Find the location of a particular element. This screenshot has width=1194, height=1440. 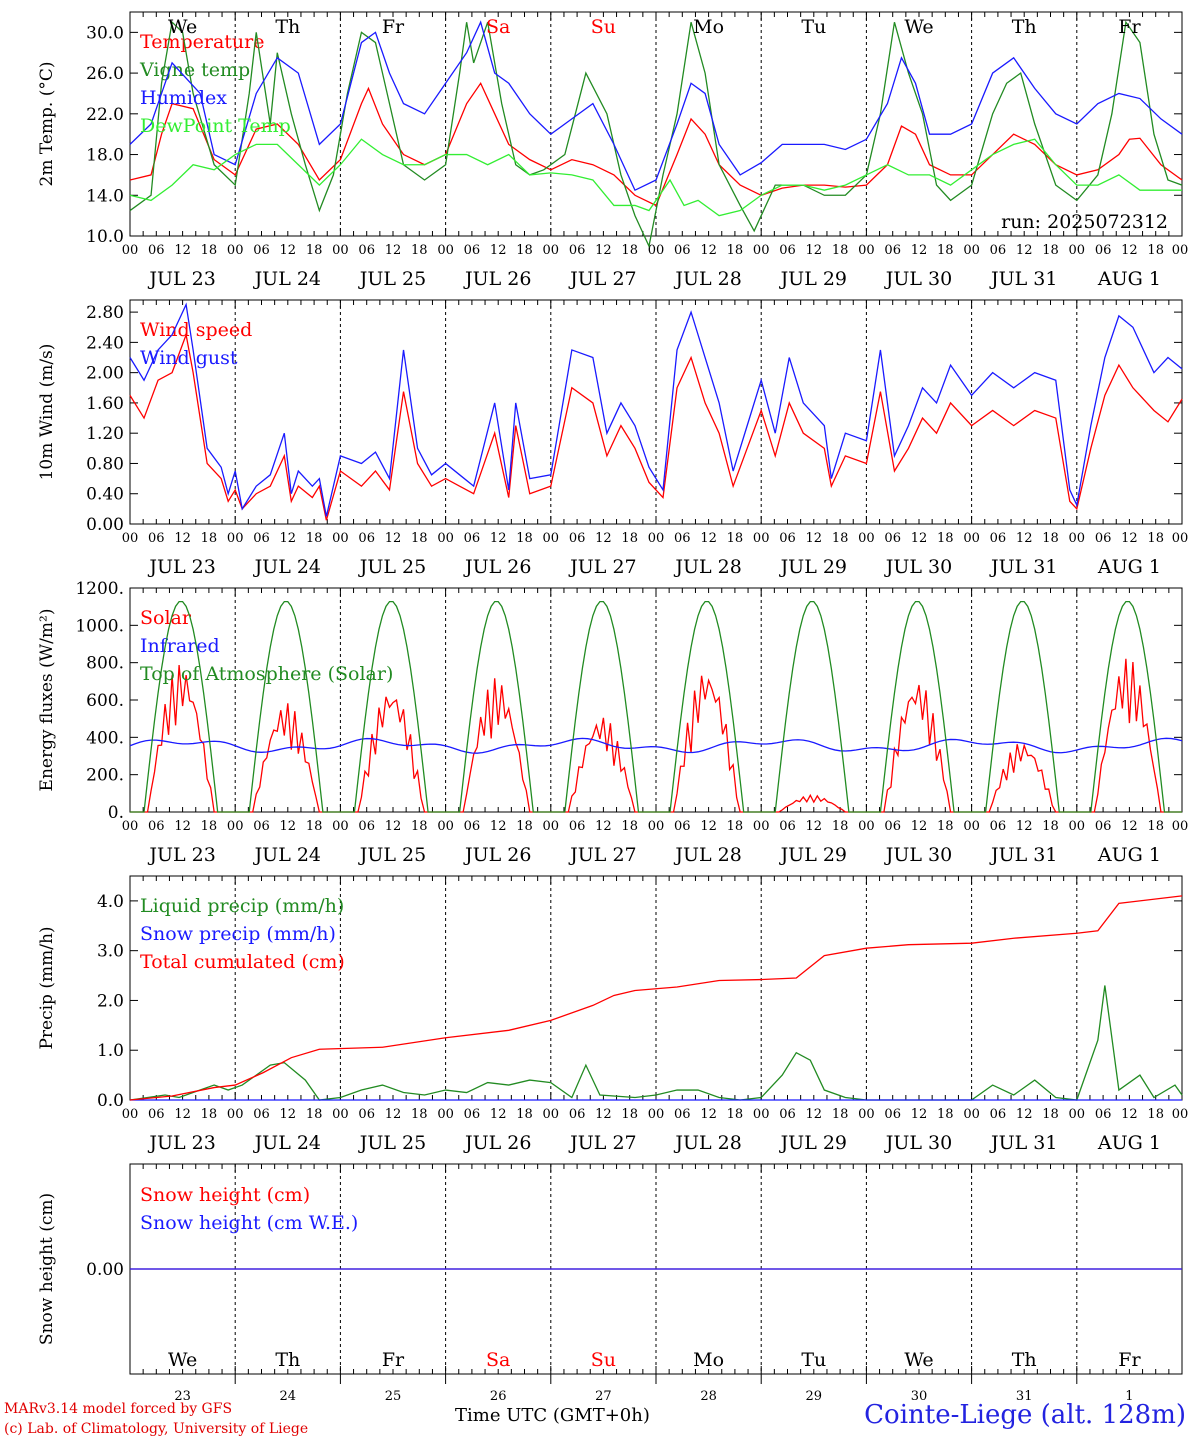

legend-entry: Snow height (cm) is located at coordinates (225, 1195).